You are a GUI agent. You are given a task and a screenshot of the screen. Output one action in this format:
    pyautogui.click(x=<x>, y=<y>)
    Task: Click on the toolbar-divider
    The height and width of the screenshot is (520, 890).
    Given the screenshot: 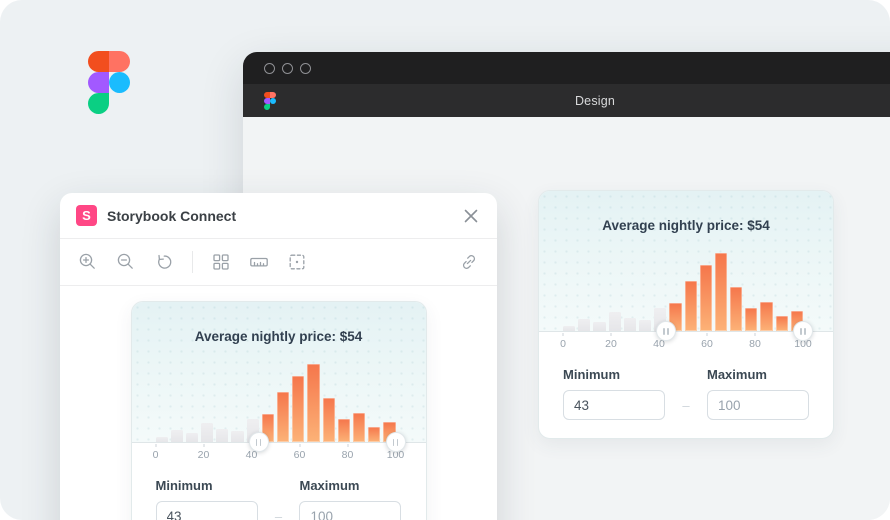 What is the action you would take?
    pyautogui.click(x=192, y=262)
    